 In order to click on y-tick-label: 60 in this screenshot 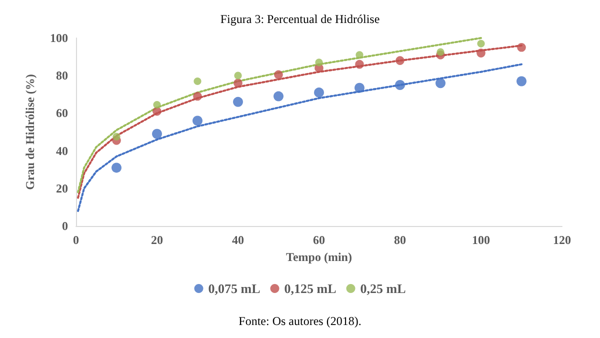, I will do `click(62, 113)`.